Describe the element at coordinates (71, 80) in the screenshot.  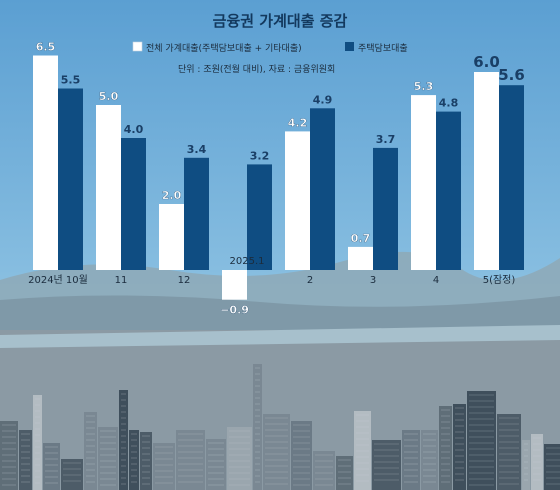
I see `value-label: 5.5` at that location.